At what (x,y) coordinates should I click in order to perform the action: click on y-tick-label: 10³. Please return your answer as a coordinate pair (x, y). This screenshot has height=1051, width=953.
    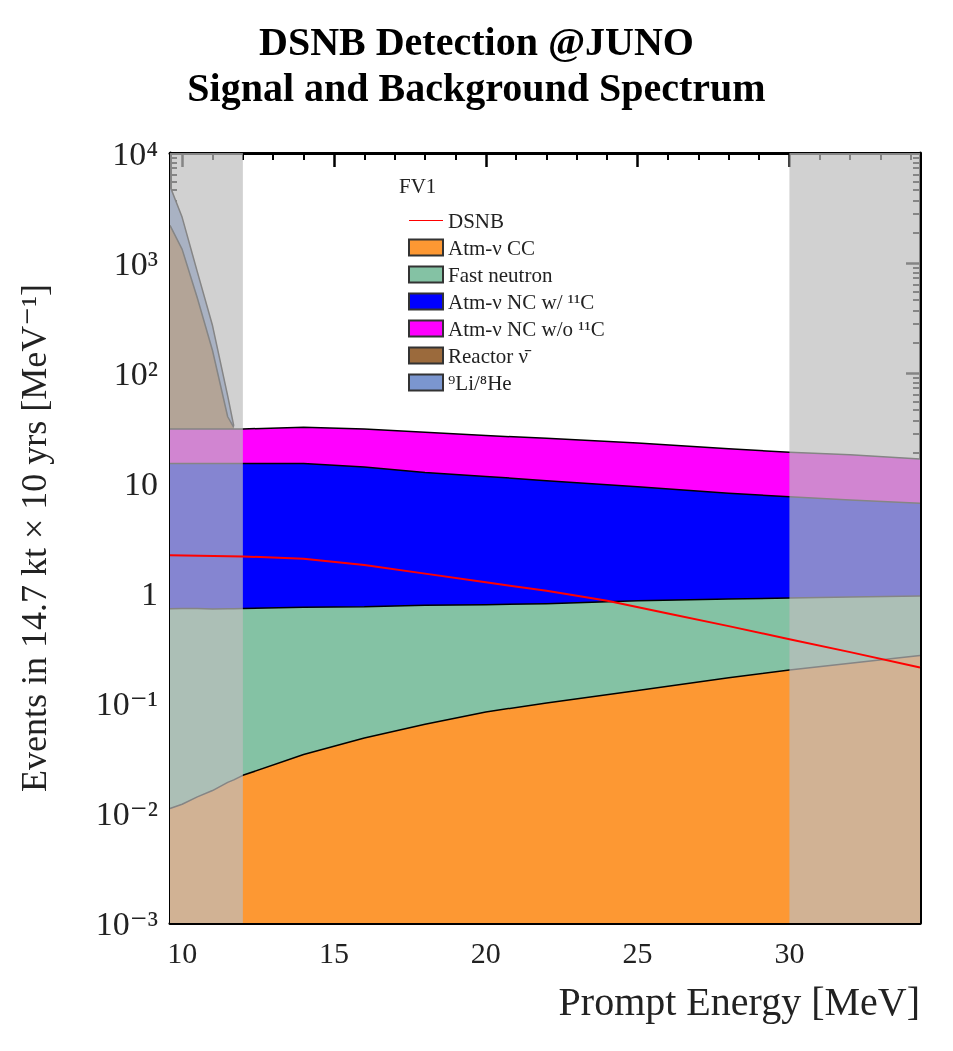
    Looking at the image, I should click on (135, 263).